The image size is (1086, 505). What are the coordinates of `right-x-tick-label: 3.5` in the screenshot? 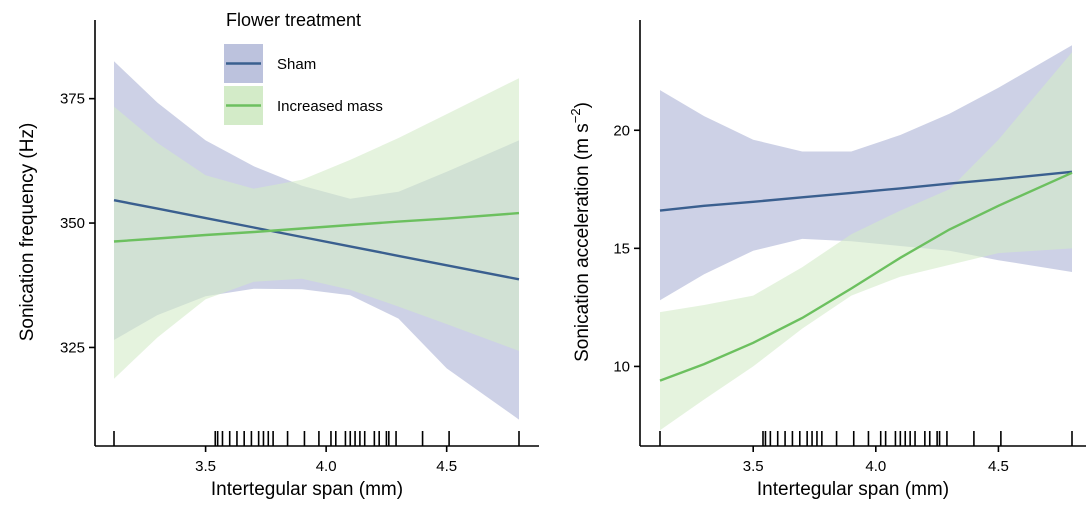 It's located at (753, 466).